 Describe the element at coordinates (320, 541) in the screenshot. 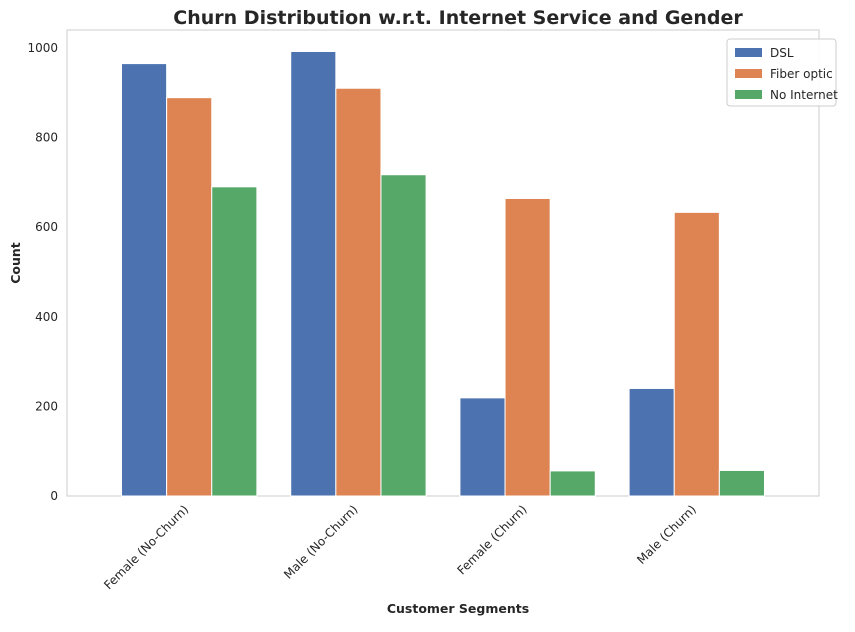

I see `x-tick-label: Male (No-Churn)` at that location.